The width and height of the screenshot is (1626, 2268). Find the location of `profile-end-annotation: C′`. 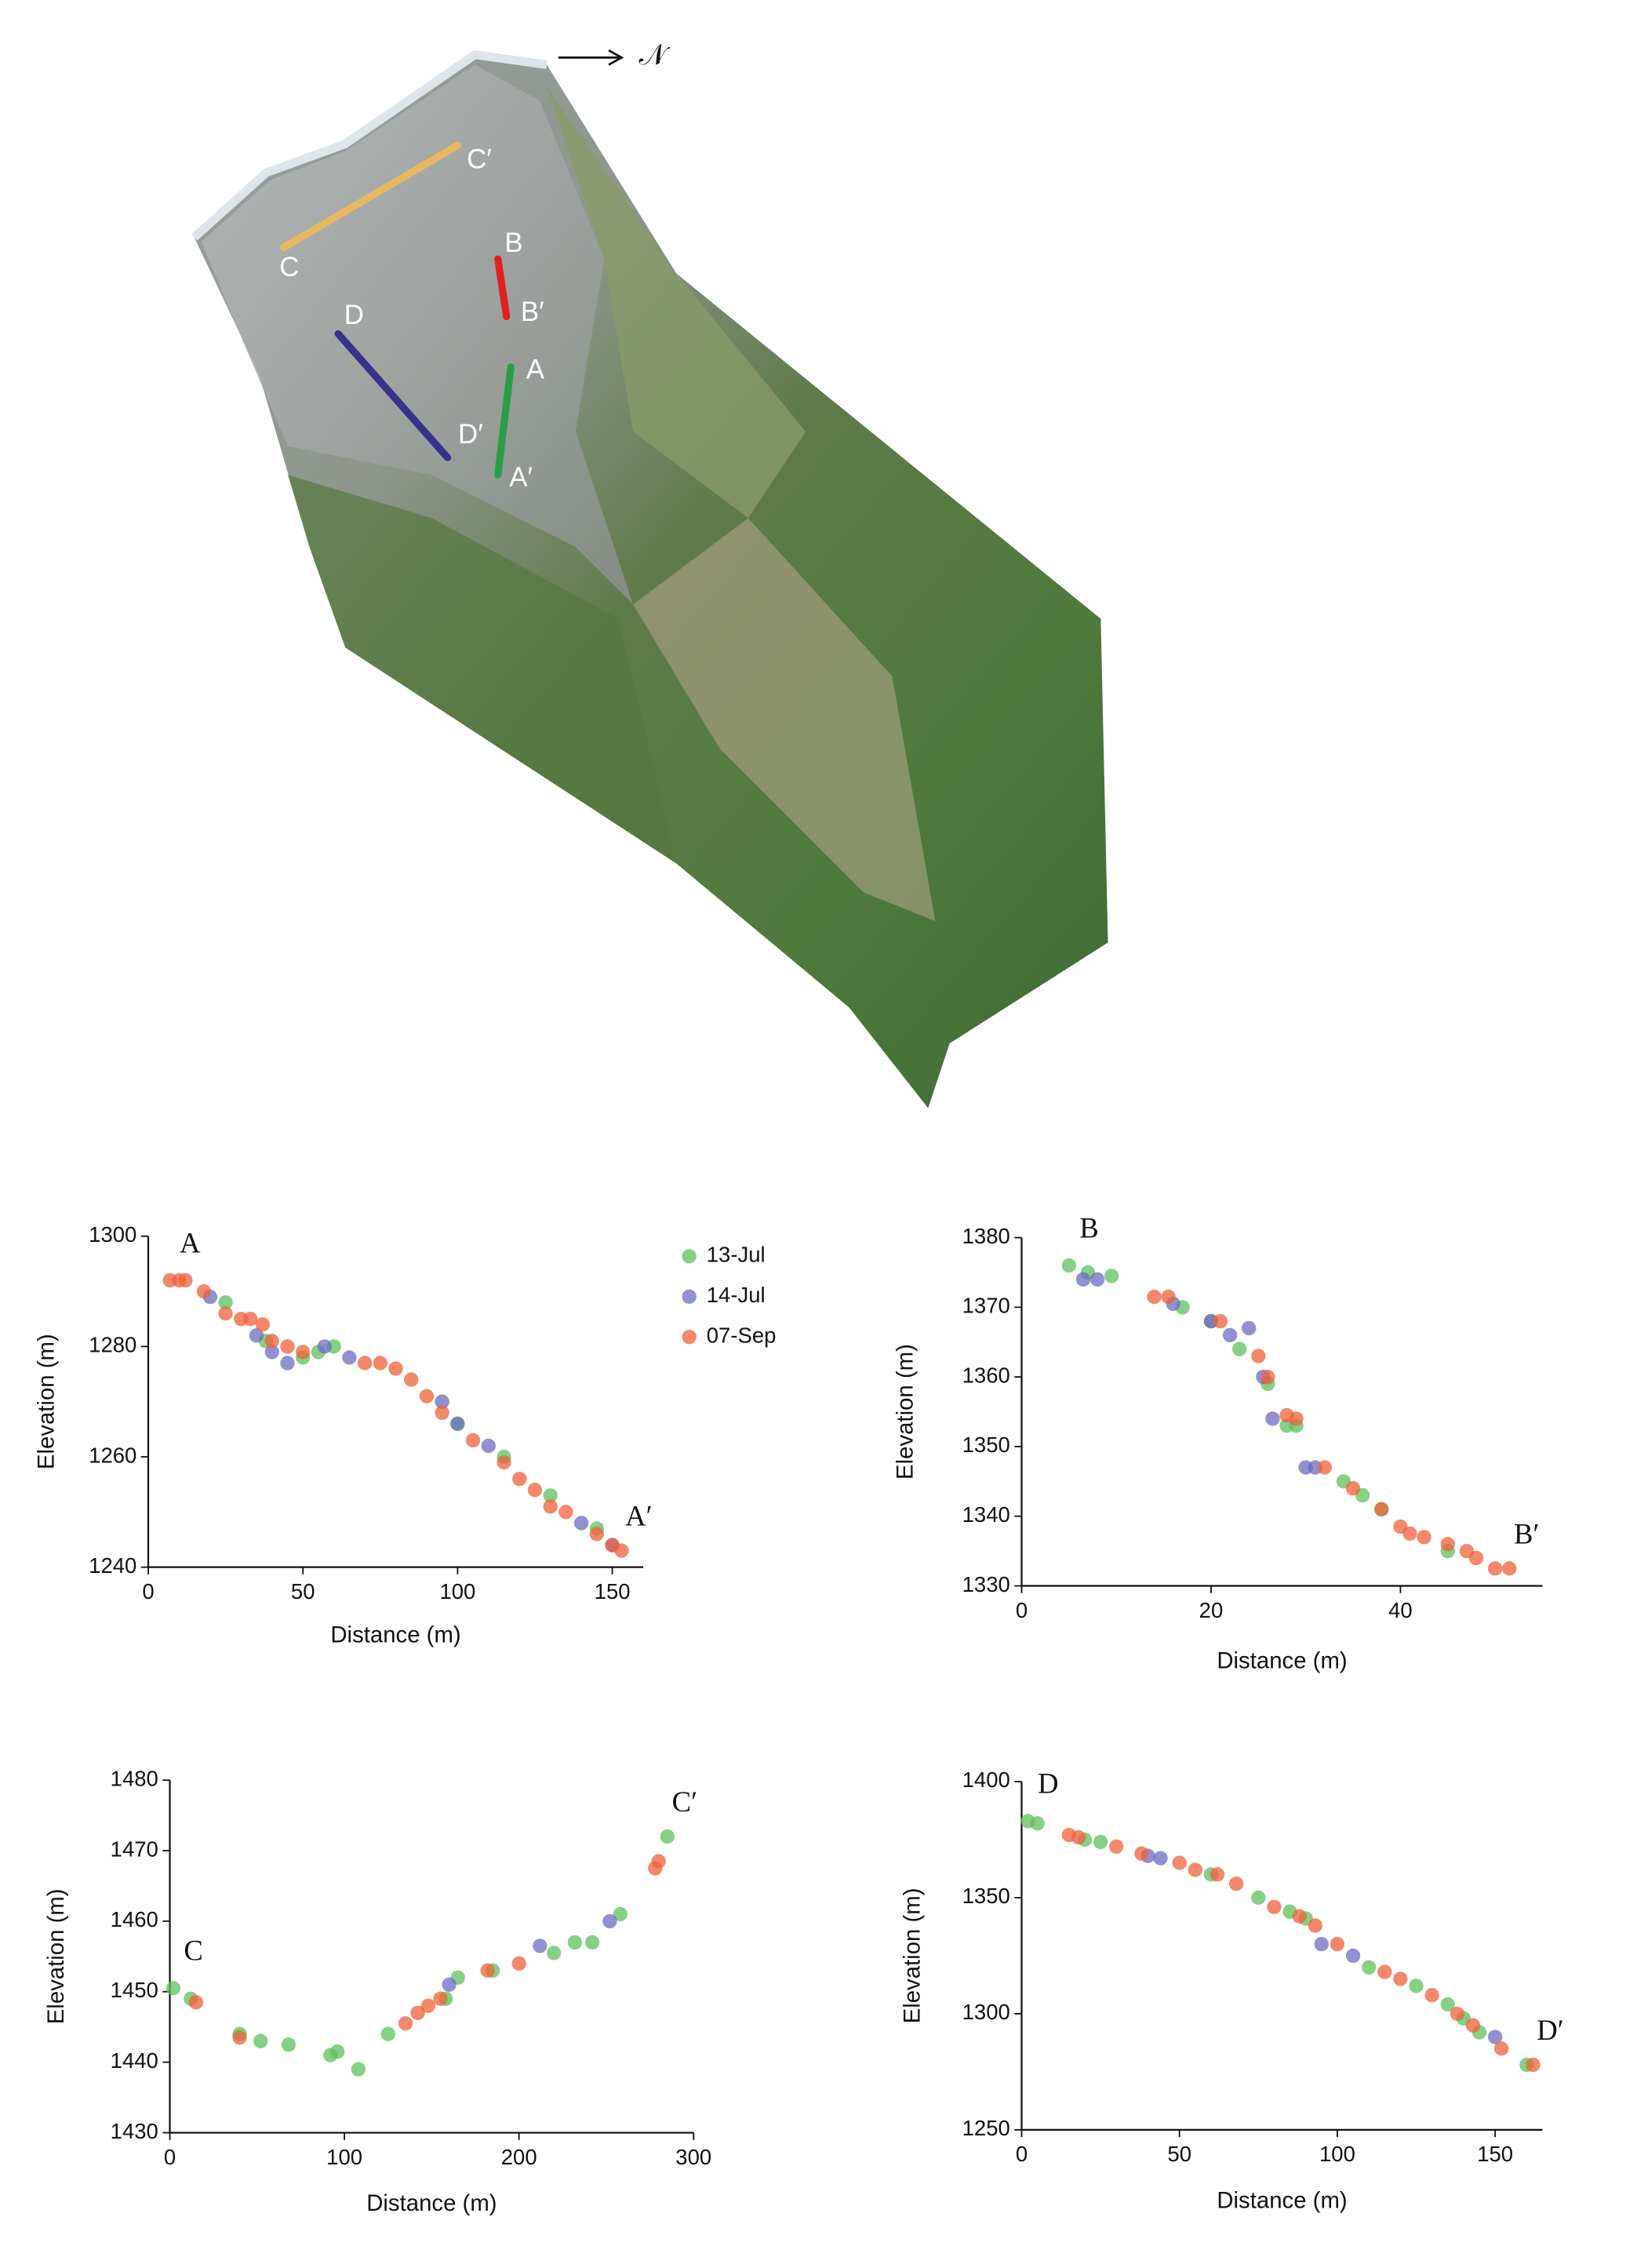

profile-end-annotation: C′ is located at coordinates (684, 1802).